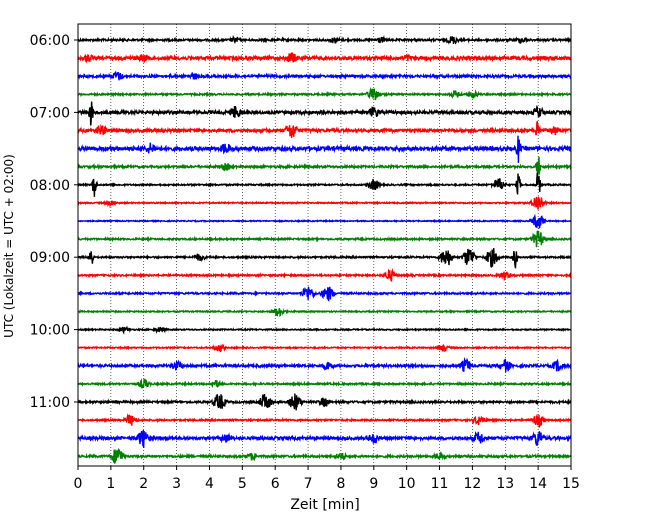  I want to click on x-tick-label: 2, so click(143, 484).